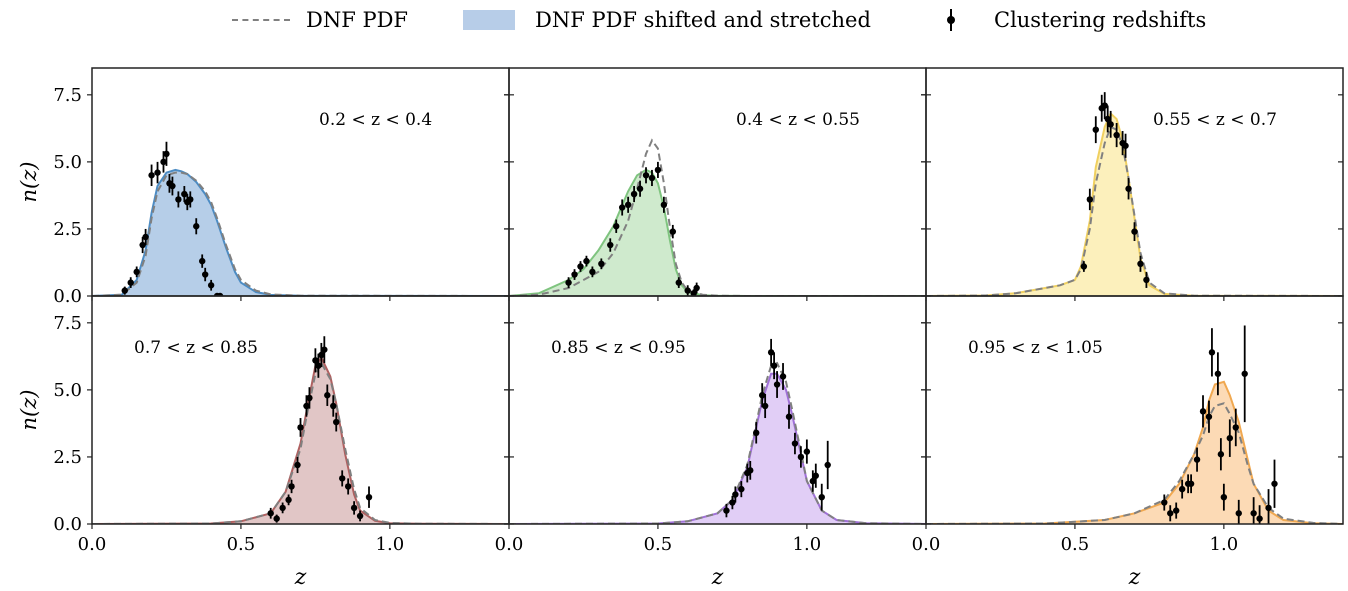 This screenshot has height=591, width=1348. What do you see at coordinates (261, 20) in the screenshot?
I see `dashed-line-swatch` at bounding box center [261, 20].